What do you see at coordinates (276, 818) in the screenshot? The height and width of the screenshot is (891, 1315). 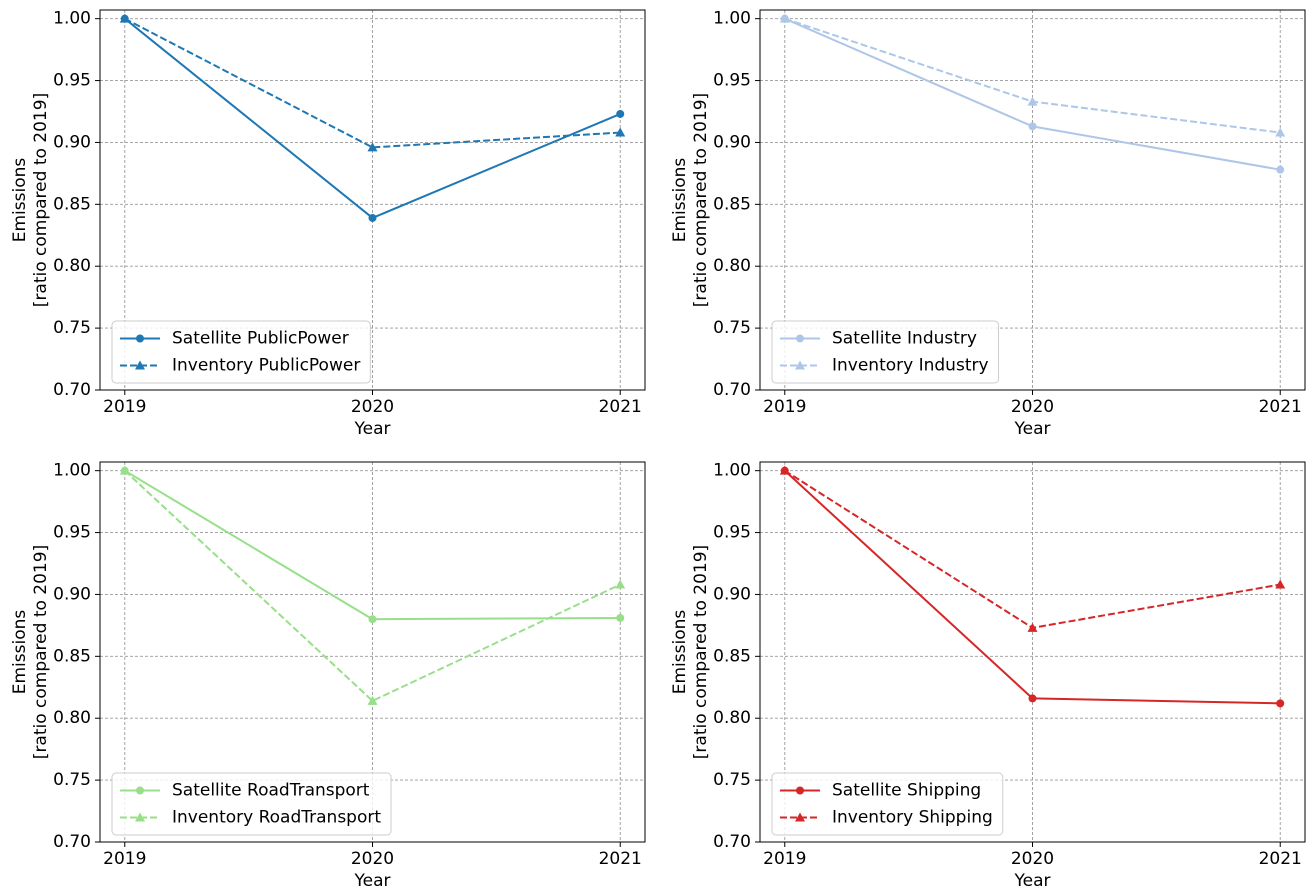 I see `legend-label: Inventory RoadTransport` at bounding box center [276, 818].